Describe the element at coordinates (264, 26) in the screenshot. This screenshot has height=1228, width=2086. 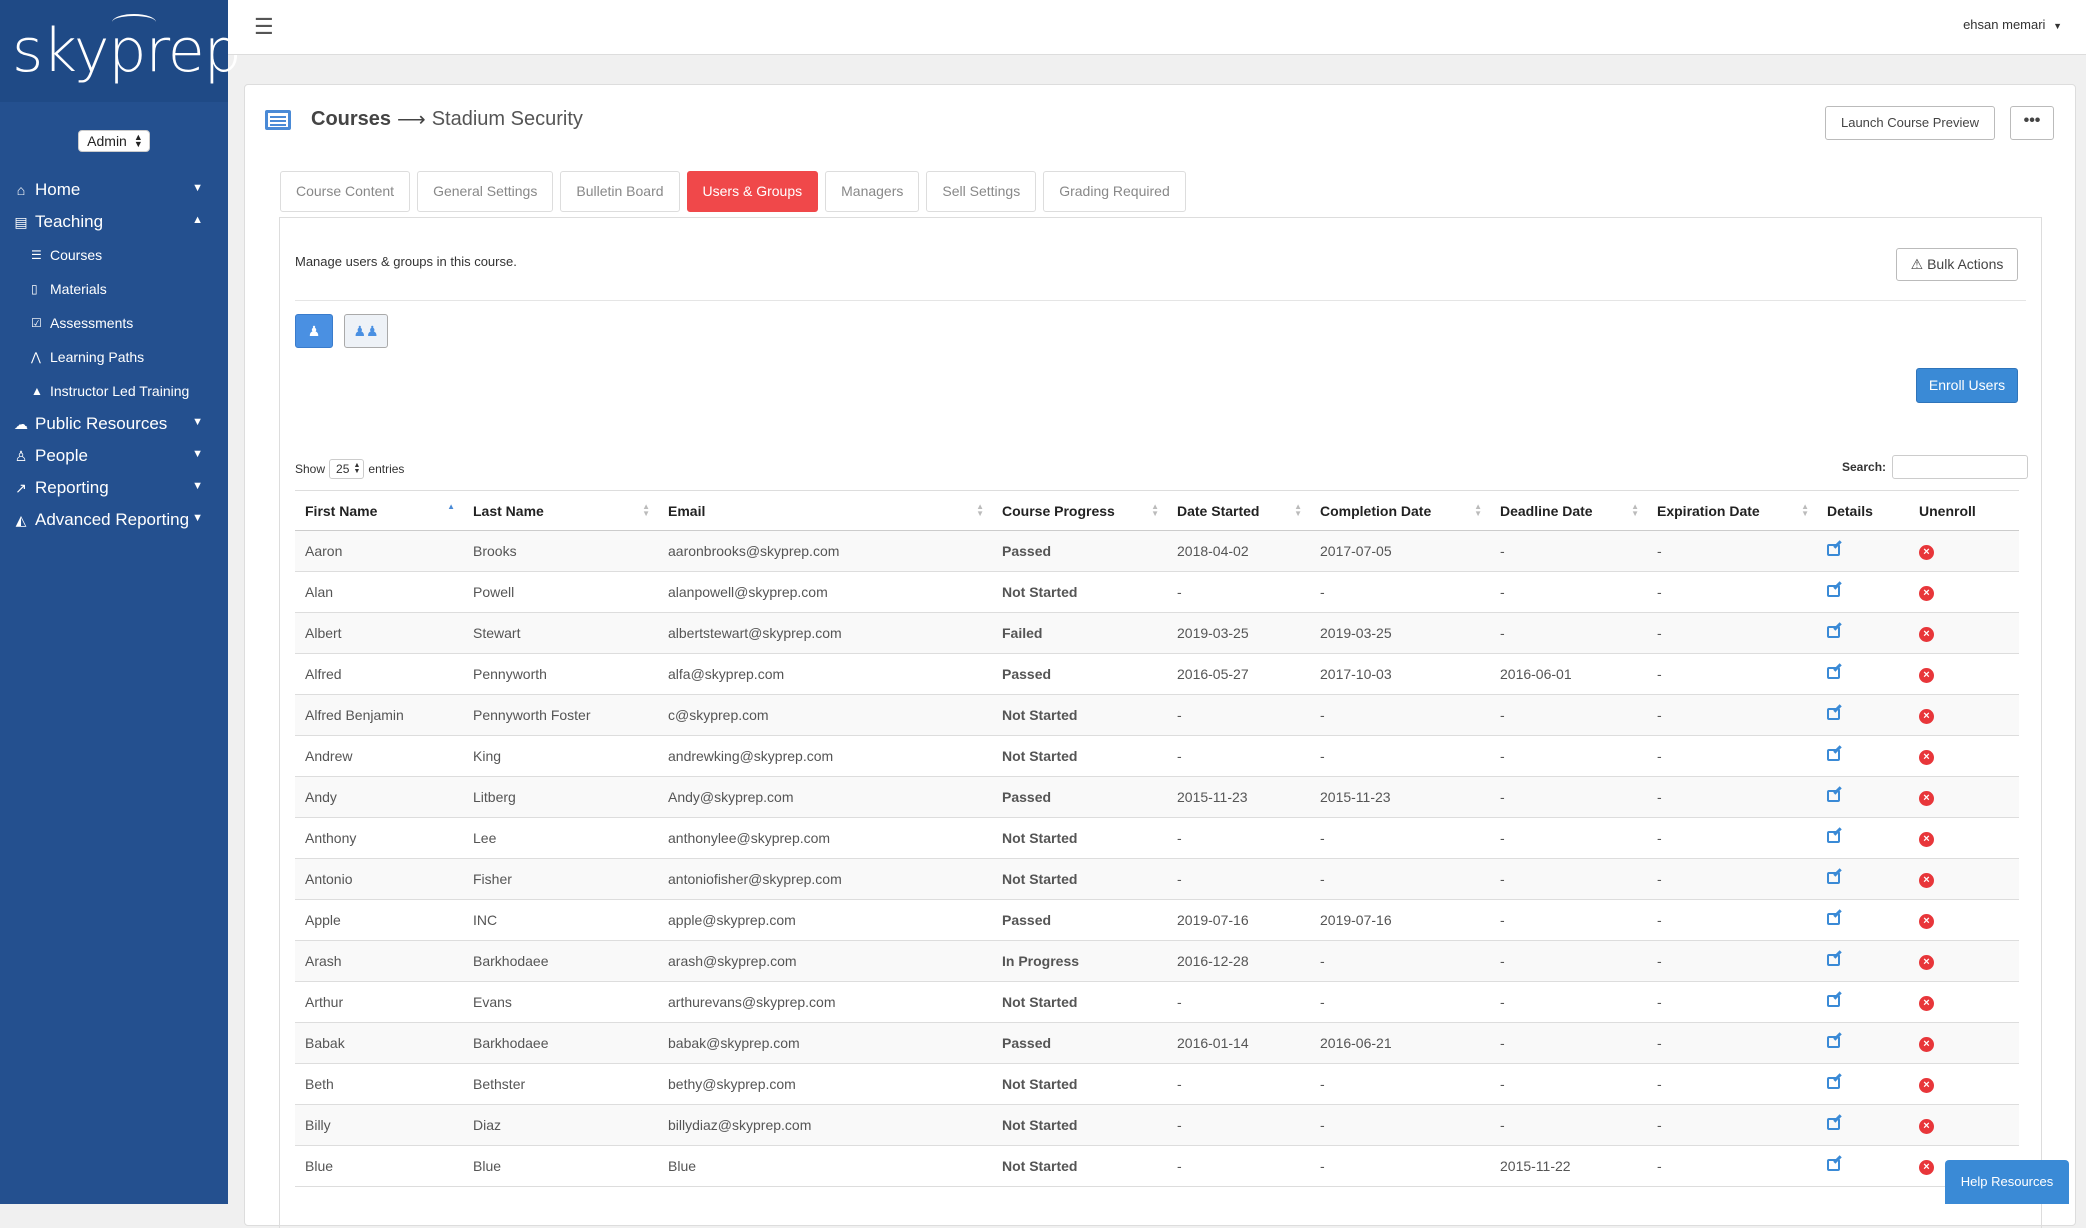
I see `hamburger-menu-icon: ☰` at that location.